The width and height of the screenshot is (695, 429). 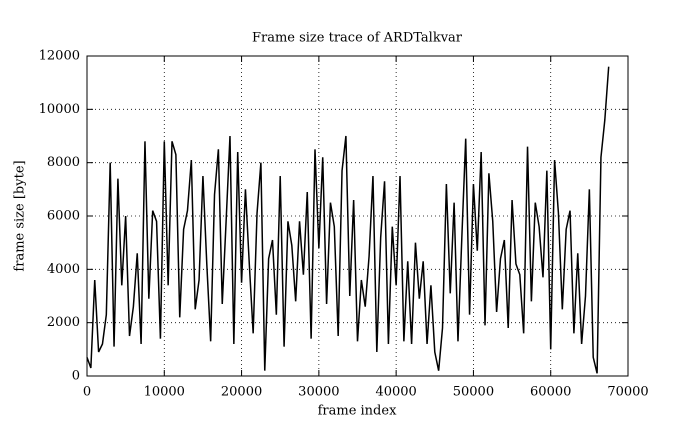 I want to click on y-tick-label: 4000, so click(x=63, y=269).